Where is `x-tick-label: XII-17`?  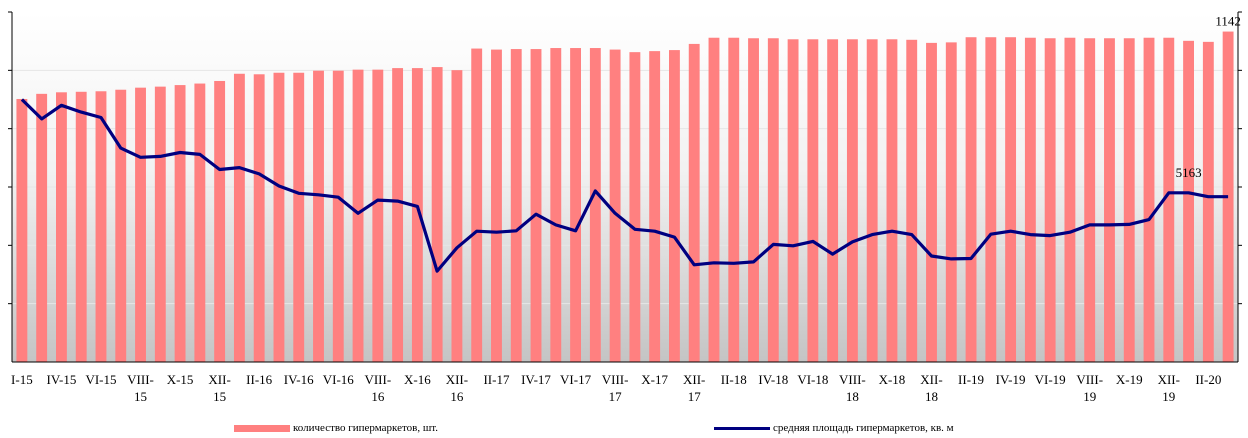 x-tick-label: XII-17 is located at coordinates (694, 388).